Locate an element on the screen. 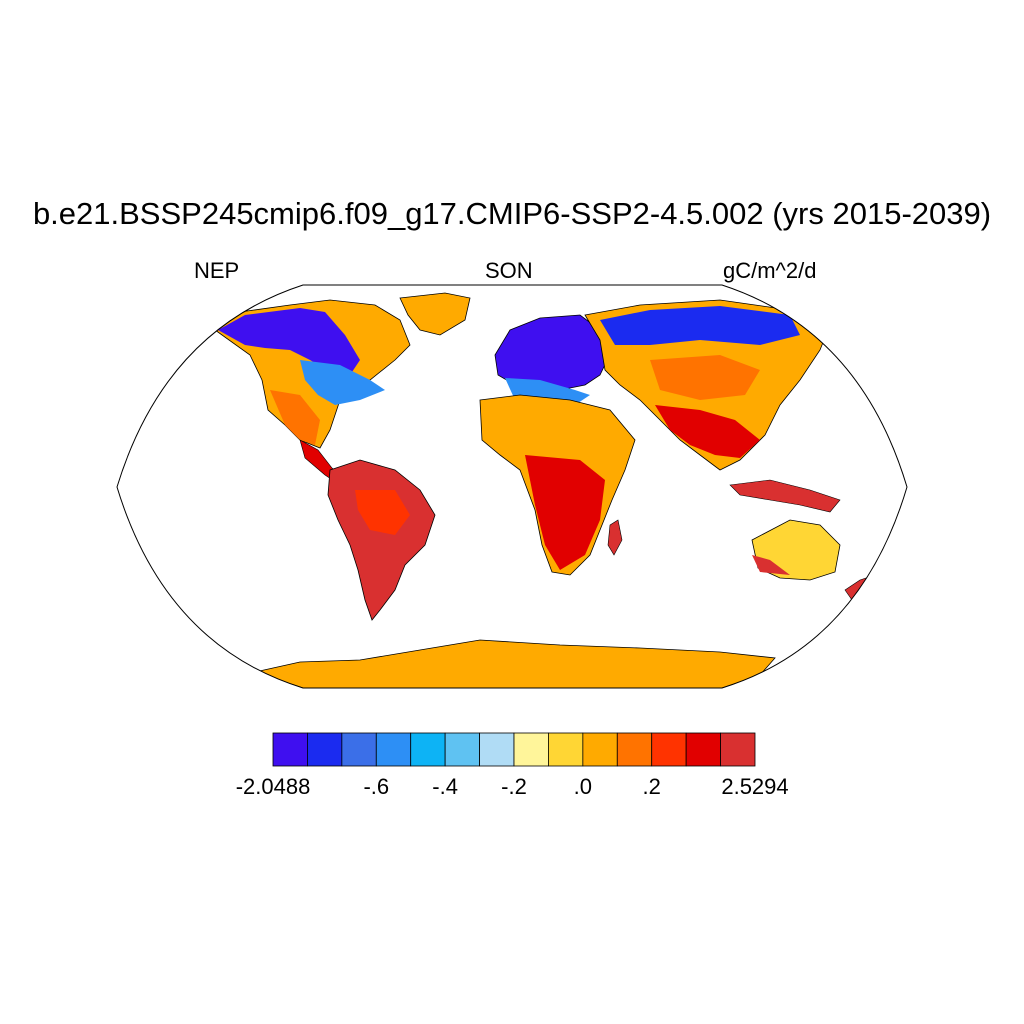 The height and width of the screenshot is (1024, 1024). colorbar-tick-label: .0 is located at coordinates (583, 786).